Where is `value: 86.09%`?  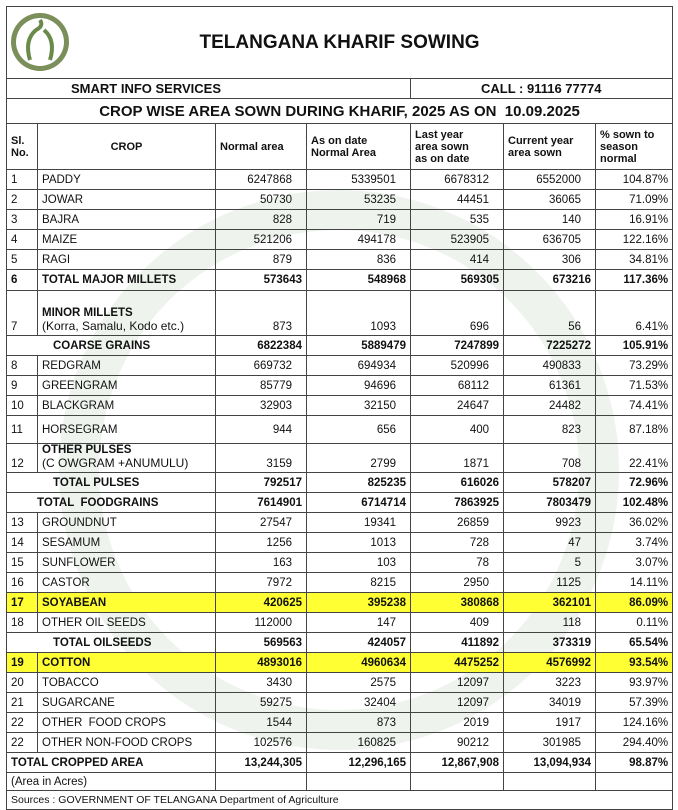
value: 86.09% is located at coordinates (634, 602).